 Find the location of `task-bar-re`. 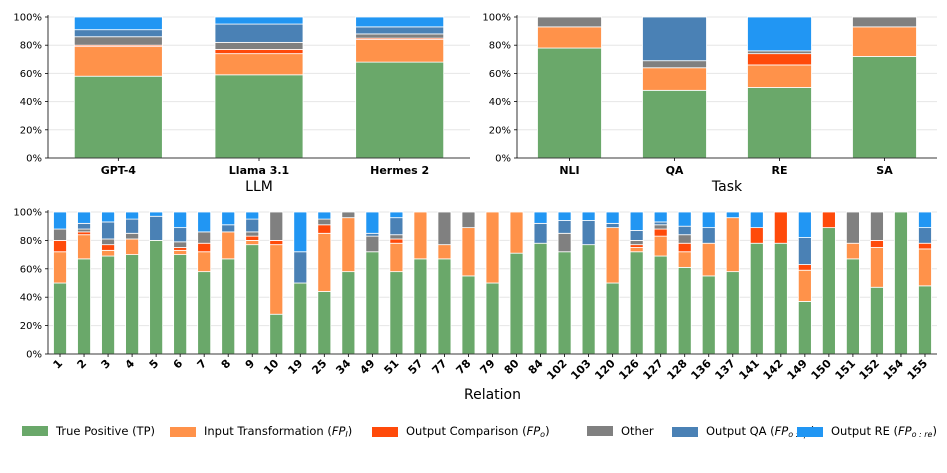

task-bar-re is located at coordinates (779, 34).